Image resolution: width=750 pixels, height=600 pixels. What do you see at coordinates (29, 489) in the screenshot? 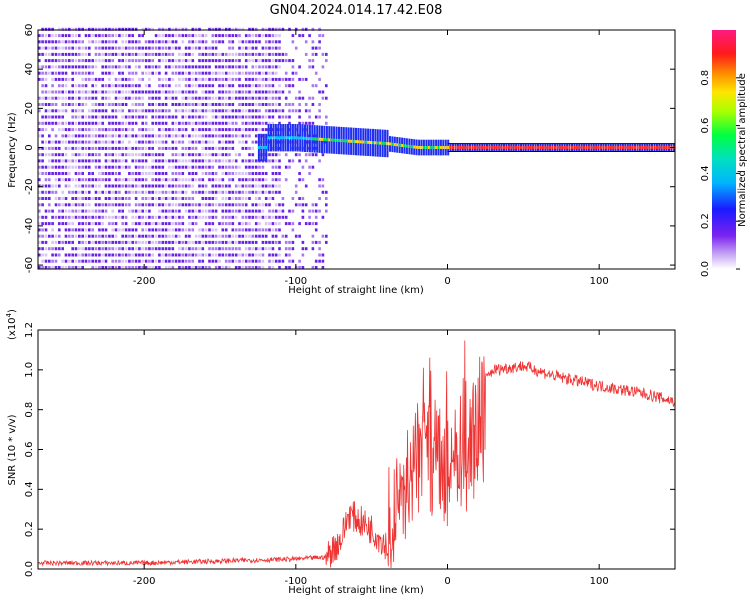
I see `y-tick-label: 0.4` at bounding box center [29, 489].